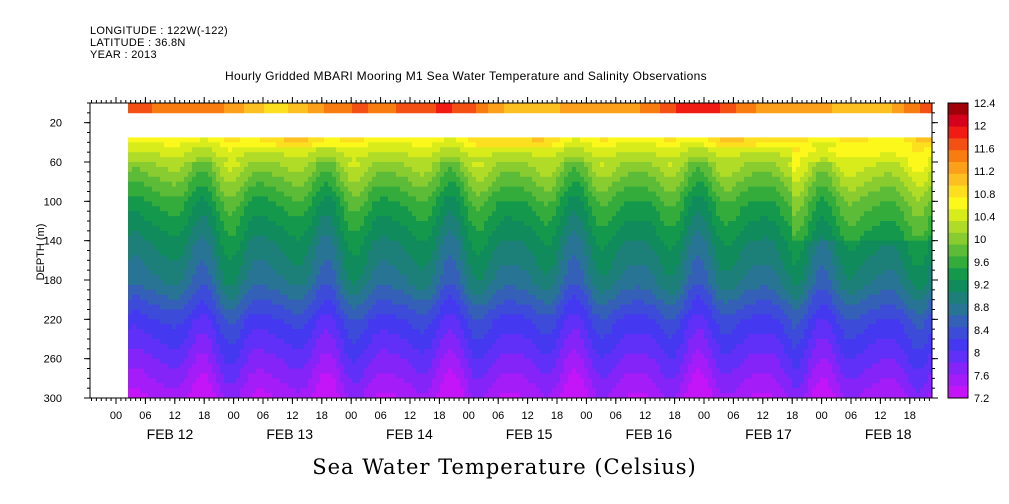 The width and height of the screenshot is (1009, 504). I want to click on y-tick-label: 140, so click(53, 242).